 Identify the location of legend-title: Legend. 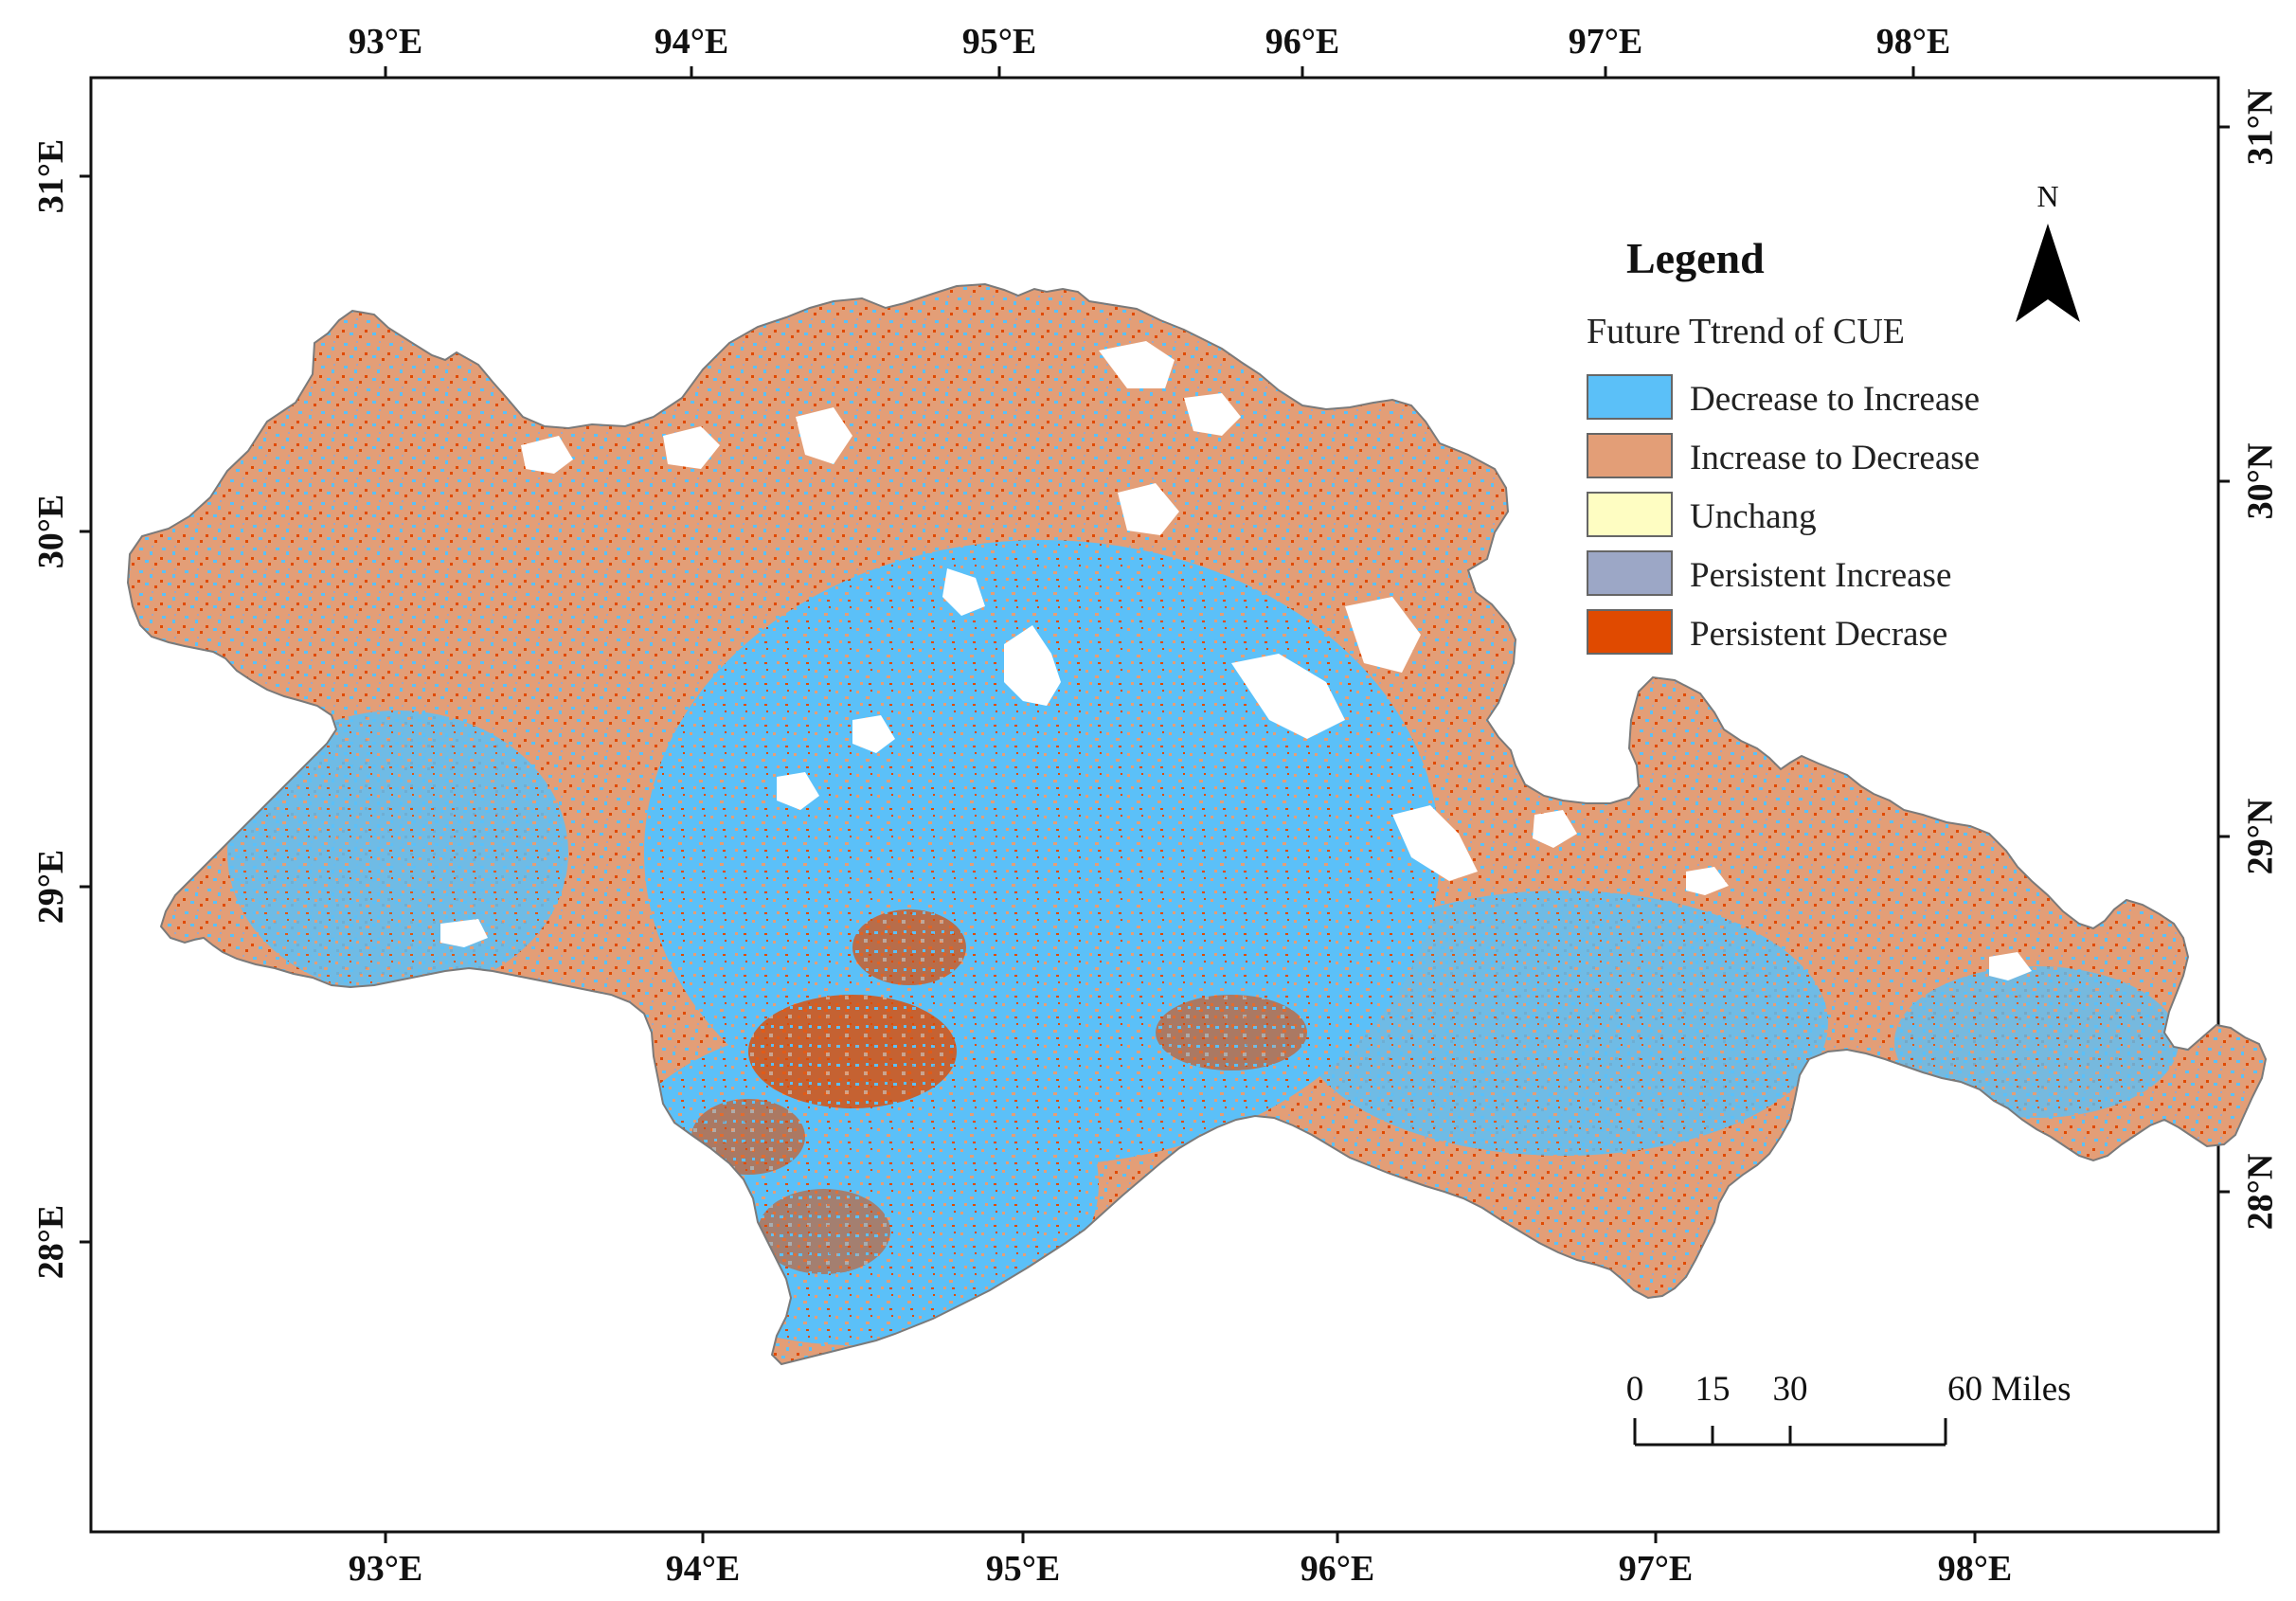
(1695, 258).